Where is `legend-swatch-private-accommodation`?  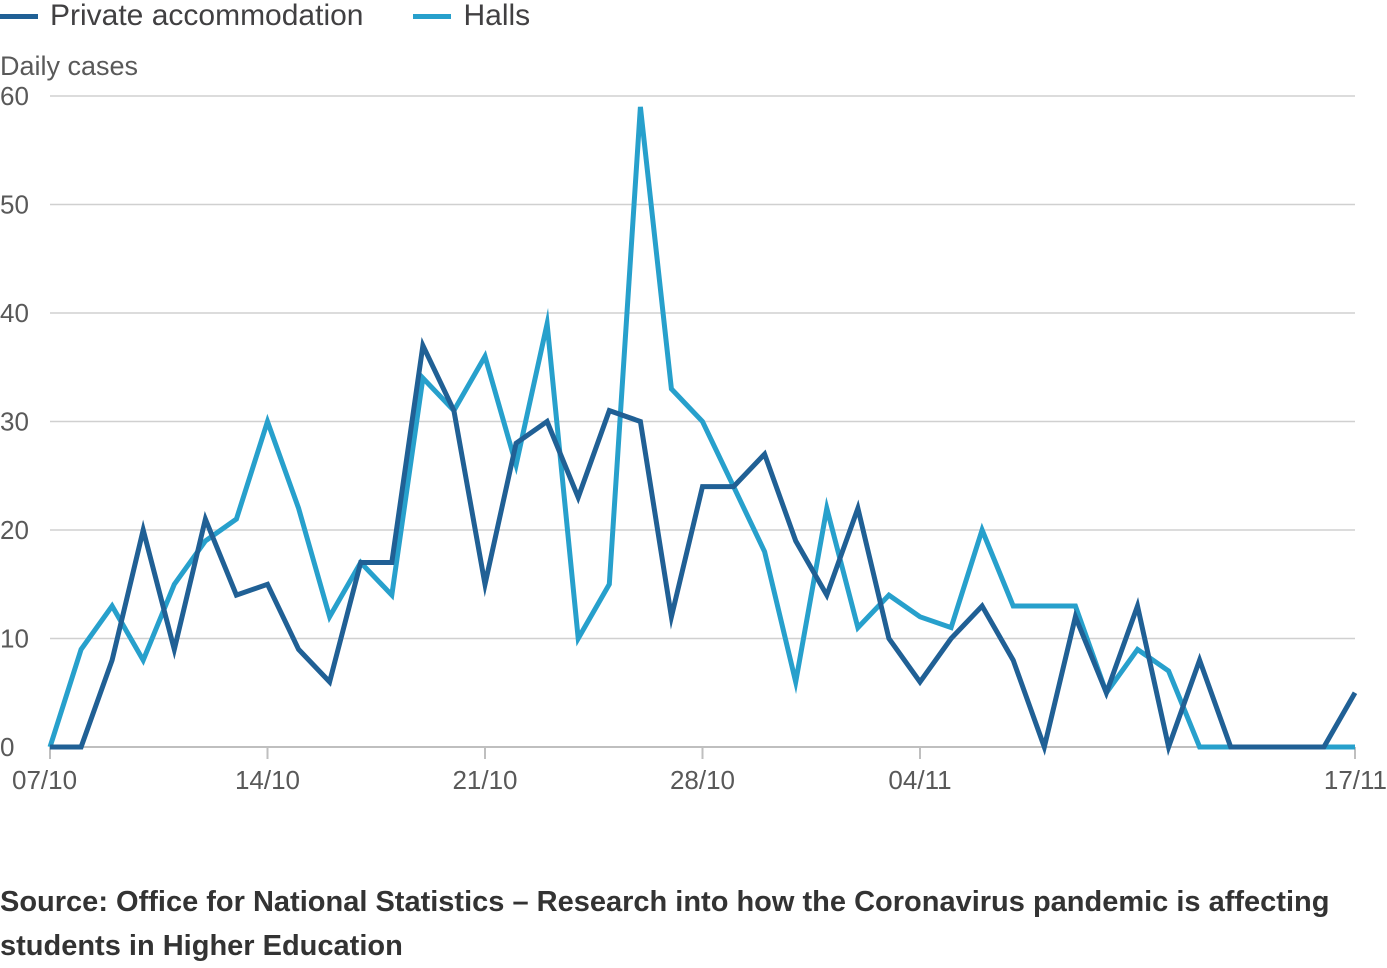 legend-swatch-private-accommodation is located at coordinates (19, 16).